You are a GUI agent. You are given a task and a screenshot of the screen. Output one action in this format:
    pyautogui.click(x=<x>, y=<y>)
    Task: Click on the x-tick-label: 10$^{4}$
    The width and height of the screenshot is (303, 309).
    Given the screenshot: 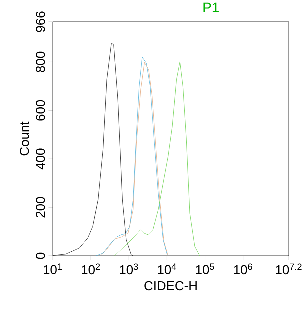 What is the action you would take?
    pyautogui.click(x=167, y=269)
    